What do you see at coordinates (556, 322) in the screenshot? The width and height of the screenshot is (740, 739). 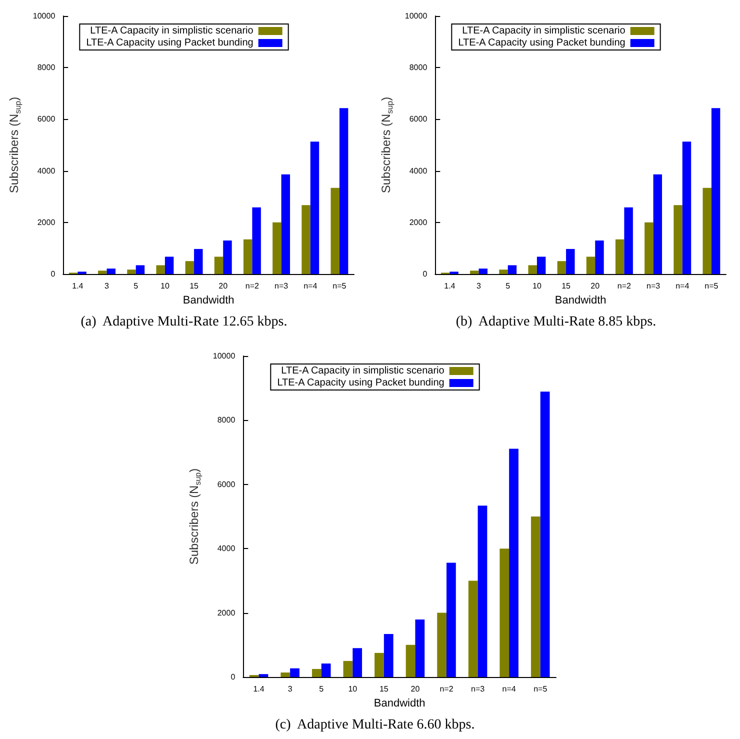 I see `text: (b) Adaptive Multi-Rate 8.85 kbps.` at bounding box center [556, 322].